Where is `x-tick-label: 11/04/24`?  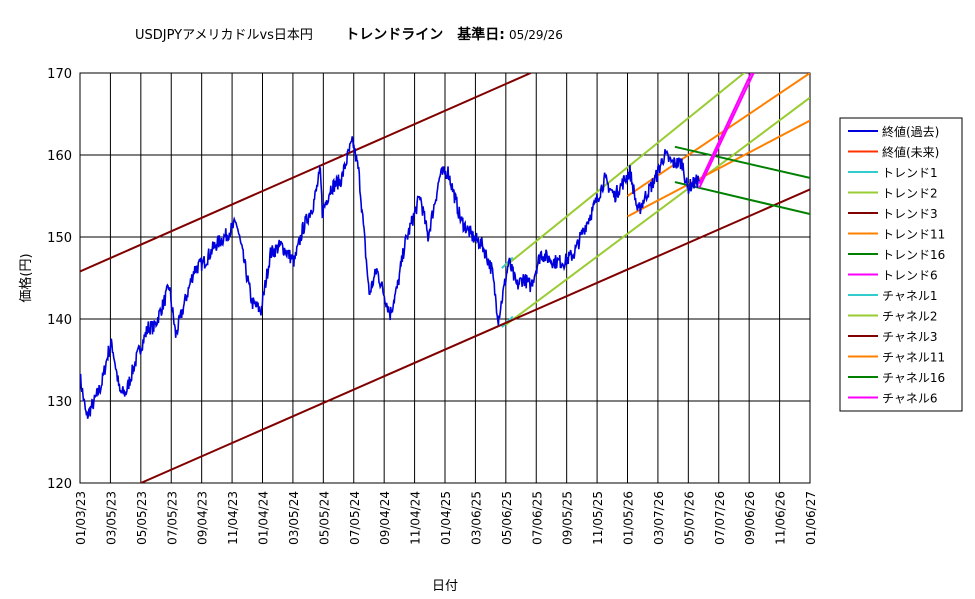
x-tick-label: 11/04/24 is located at coordinates (416, 518).